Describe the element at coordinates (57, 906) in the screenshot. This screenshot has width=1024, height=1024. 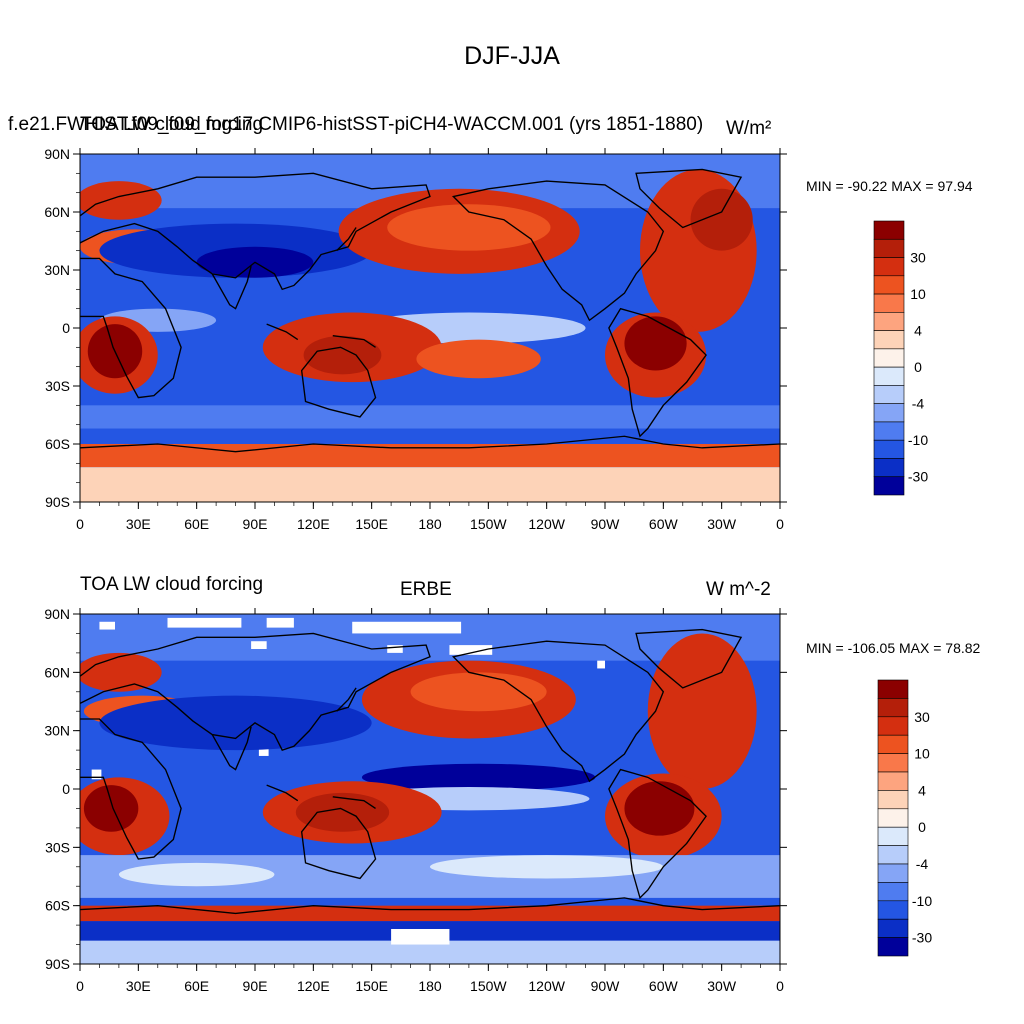
I see `panel2-y-tick-label: 60S` at that location.